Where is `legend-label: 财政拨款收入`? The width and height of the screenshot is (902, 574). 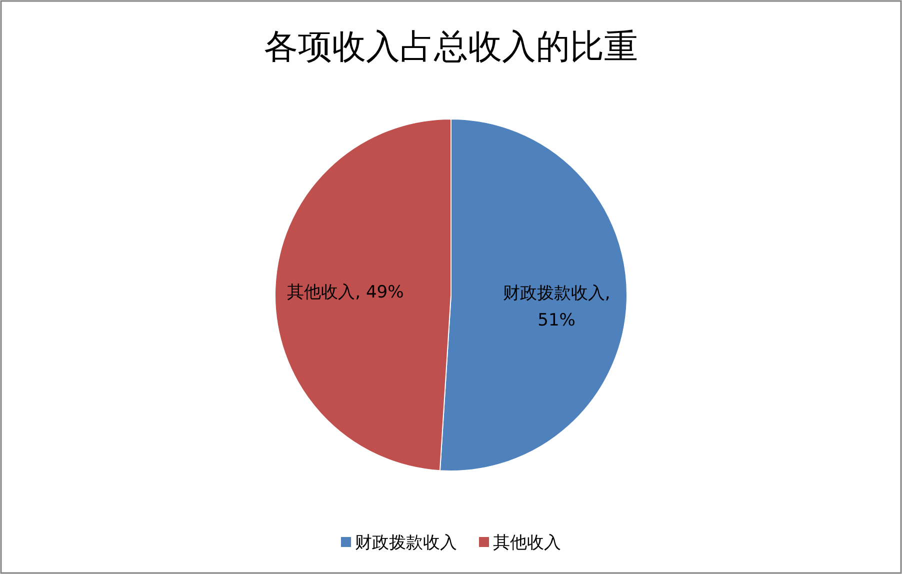
legend-label: 财政拨款收入 is located at coordinates (406, 543).